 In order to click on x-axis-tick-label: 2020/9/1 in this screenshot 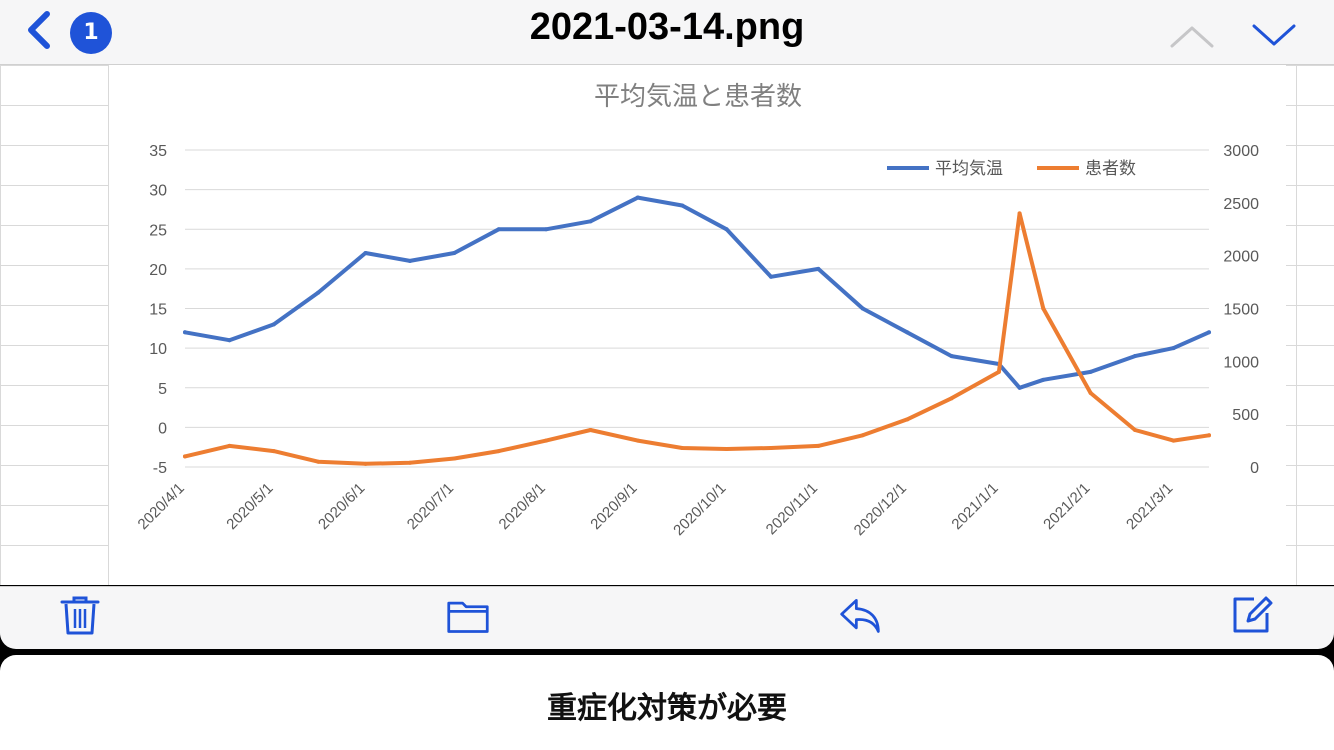, I will do `click(613, 506)`.